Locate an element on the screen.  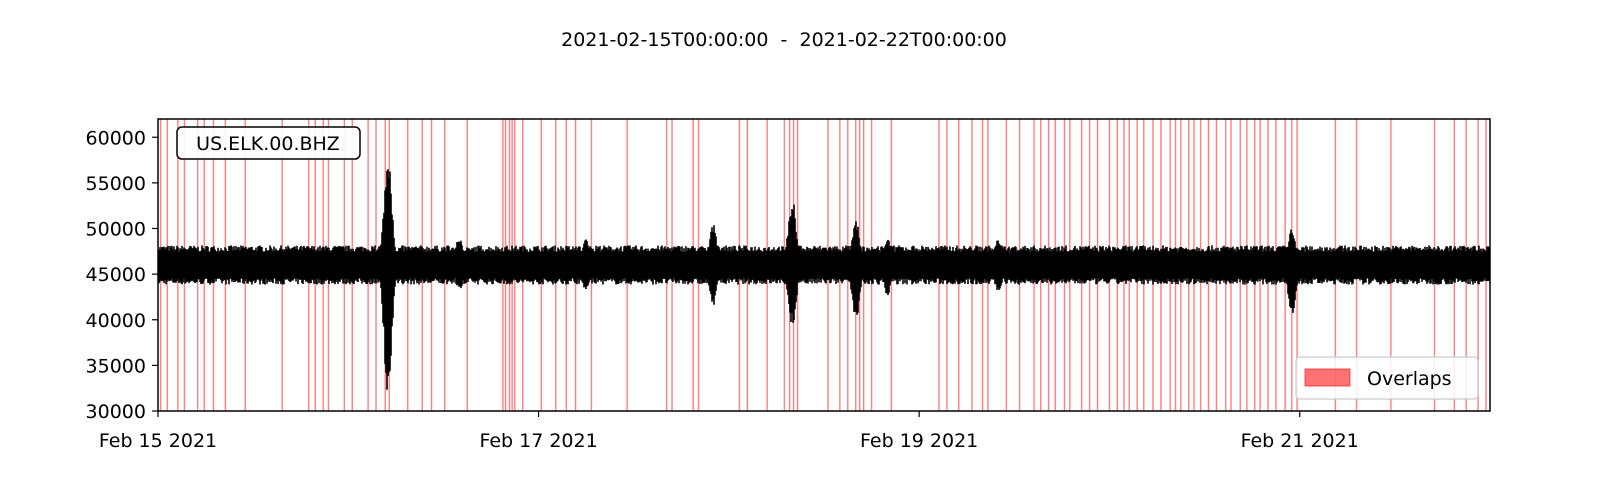
x-tick-label: Feb 15 2021 is located at coordinates (158, 441).